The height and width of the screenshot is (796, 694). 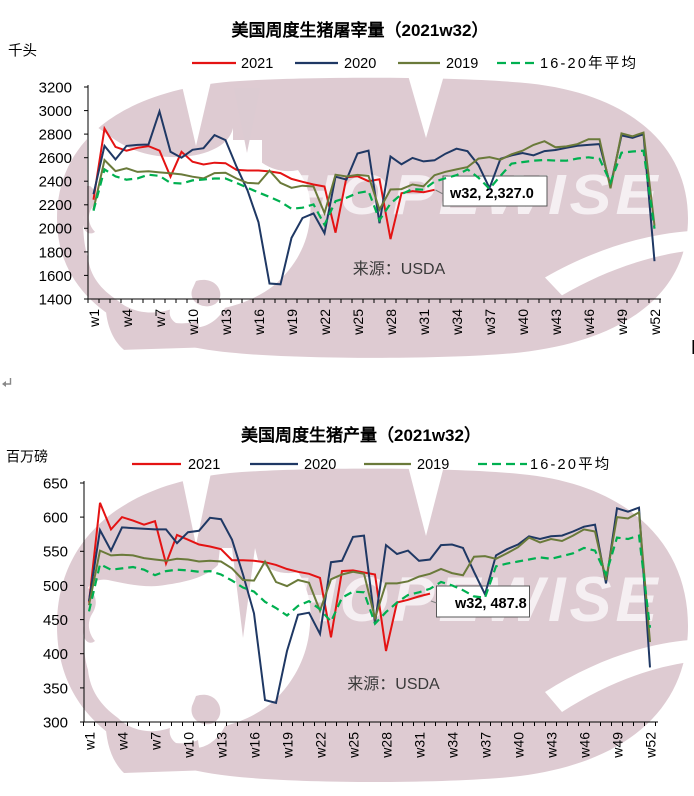 I want to click on svg-text: 美国周度生猪屠宰量（2021w32）, so click(x=360, y=30).